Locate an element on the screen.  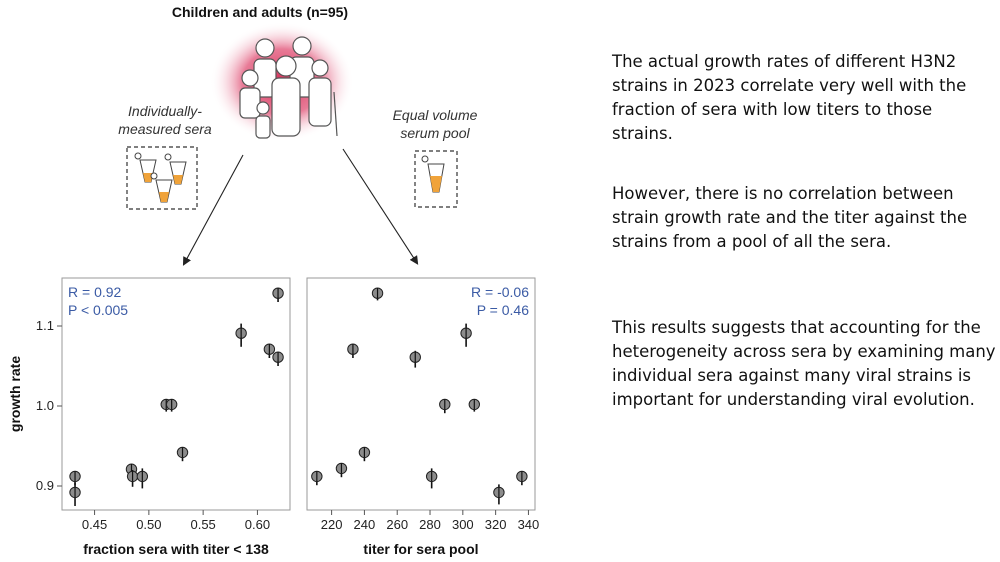
pool-label-line2: serum pool is located at coordinates (435, 133).